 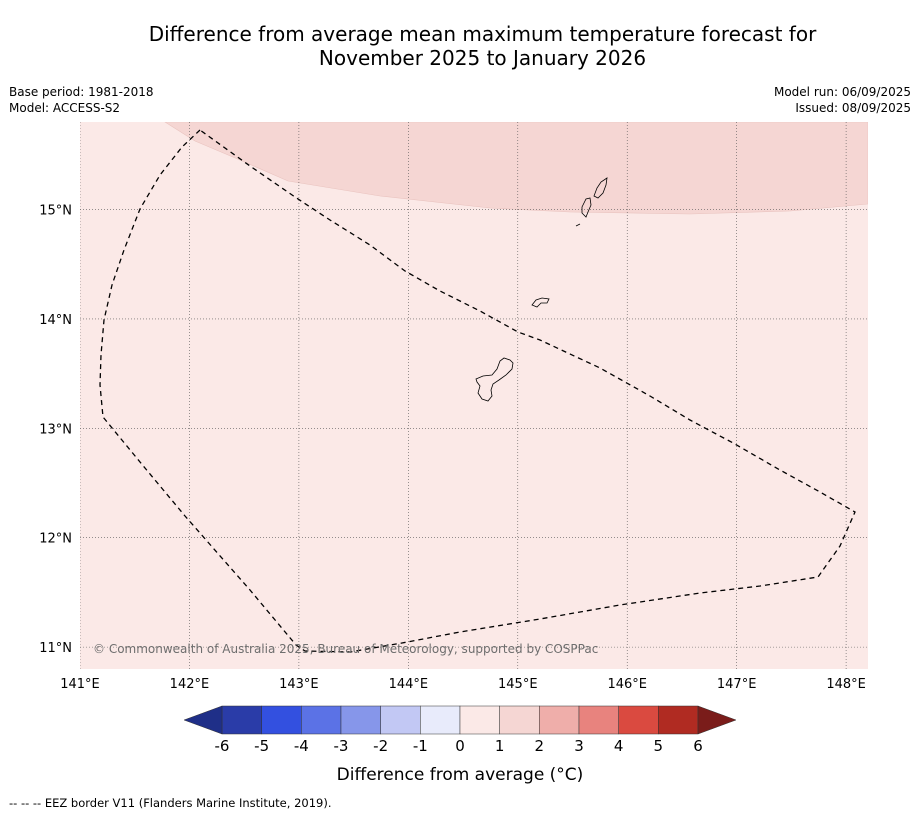 I want to click on colorbar-tick-labels: -6 -5 -4 -3 -2 -1 0 1 2 3 4 5 6, so click(x=459, y=746).